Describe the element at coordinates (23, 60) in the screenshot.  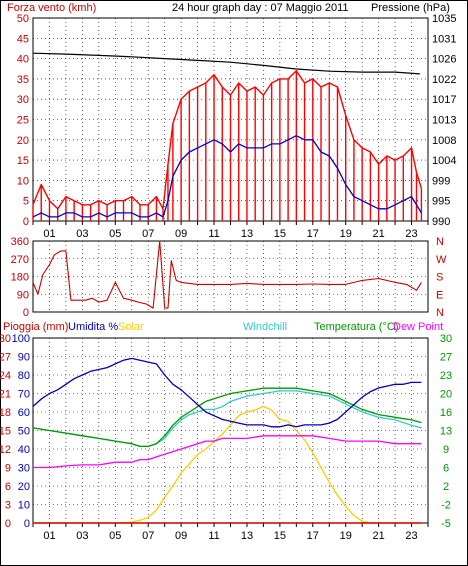
I see `wind-ytick-40: 40` at that location.